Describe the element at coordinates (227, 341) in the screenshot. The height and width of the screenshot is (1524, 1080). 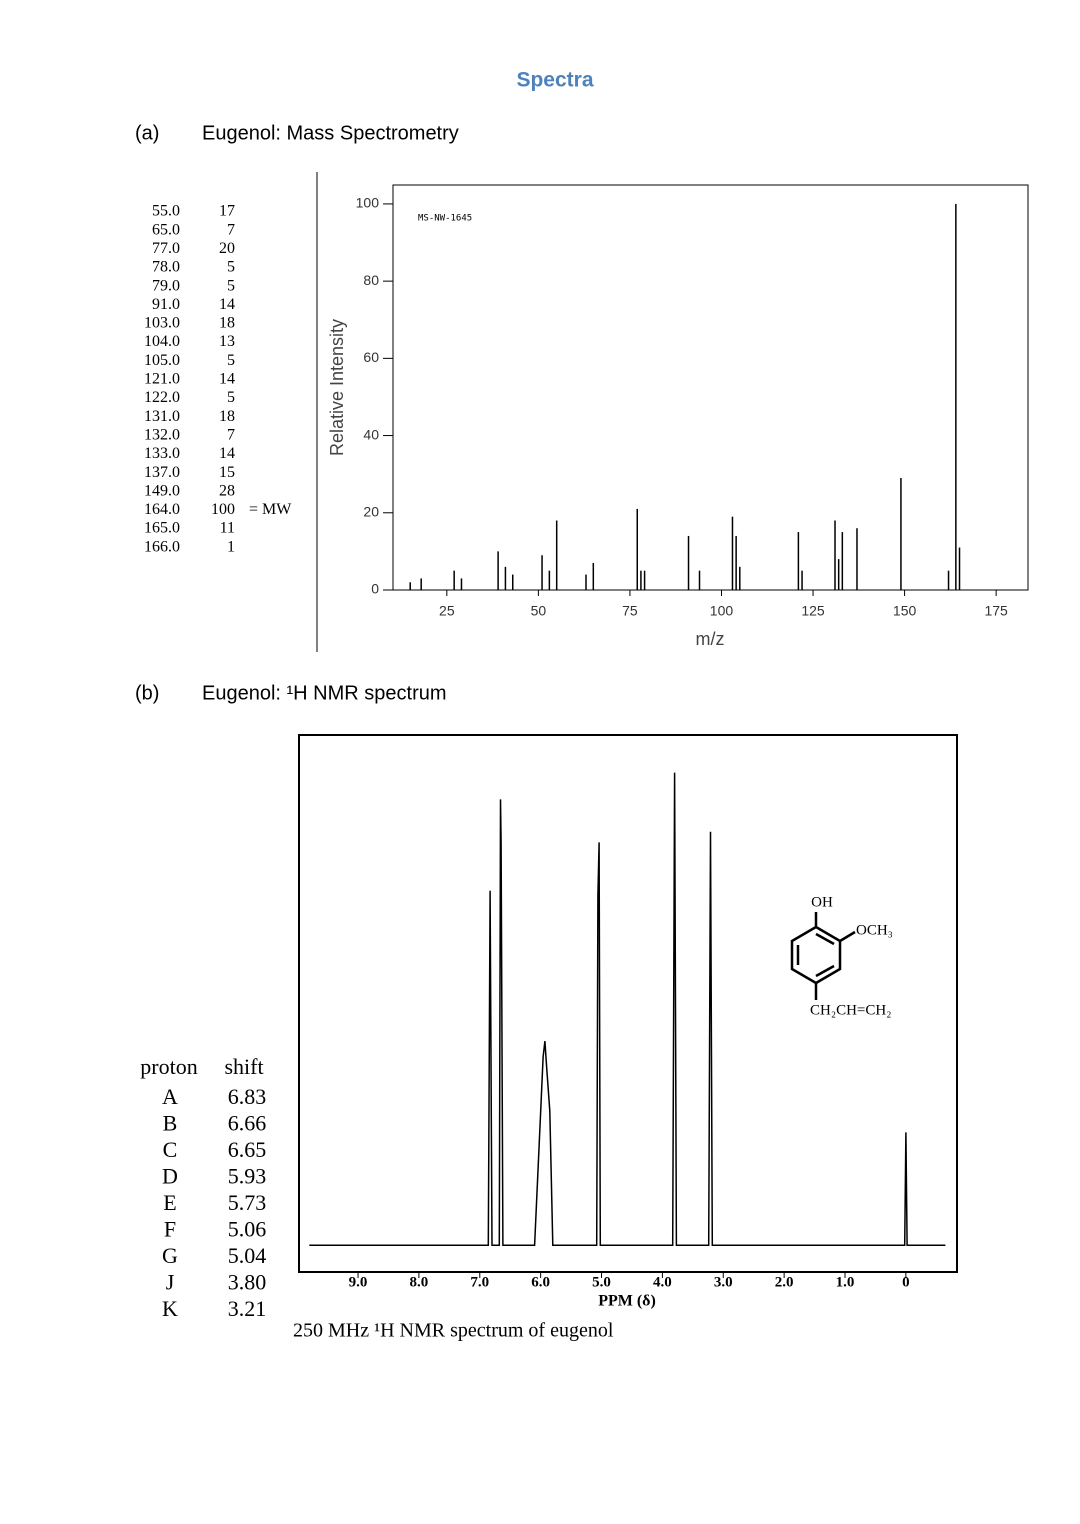
I see `table-cell: 13` at that location.